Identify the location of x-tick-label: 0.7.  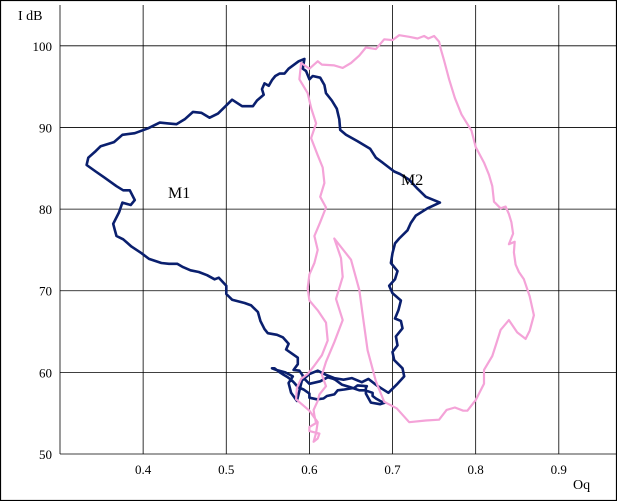
(392, 469).